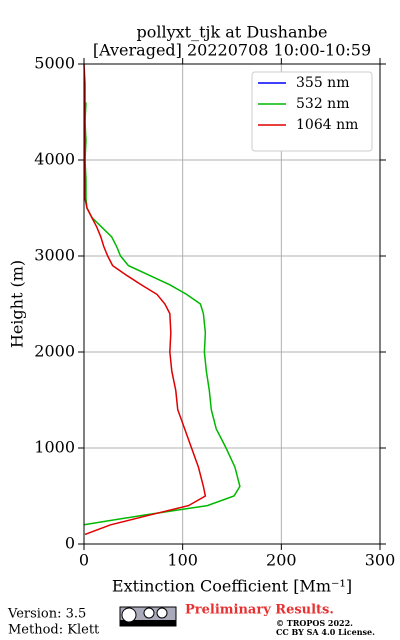 This screenshot has width=400, height=640. What do you see at coordinates (54, 447) in the screenshot?
I see `y-tick-label: 1000` at bounding box center [54, 447].